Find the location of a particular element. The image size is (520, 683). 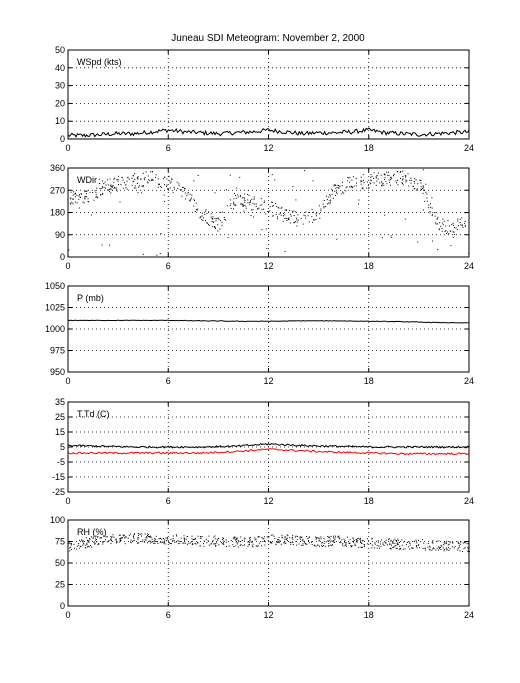

wspd-panel-label: WSpd (kts) is located at coordinates (99, 62).